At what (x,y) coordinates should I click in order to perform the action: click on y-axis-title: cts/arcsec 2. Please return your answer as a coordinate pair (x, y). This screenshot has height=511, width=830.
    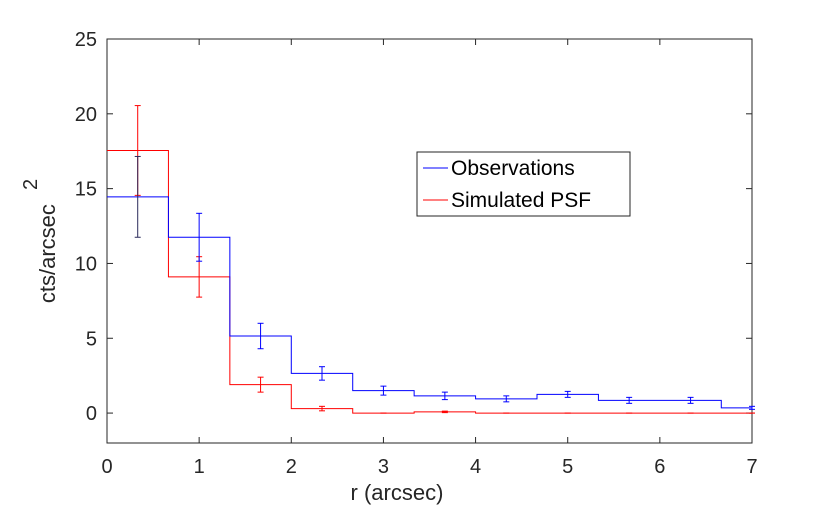
    Looking at the image, I should click on (40, 241).